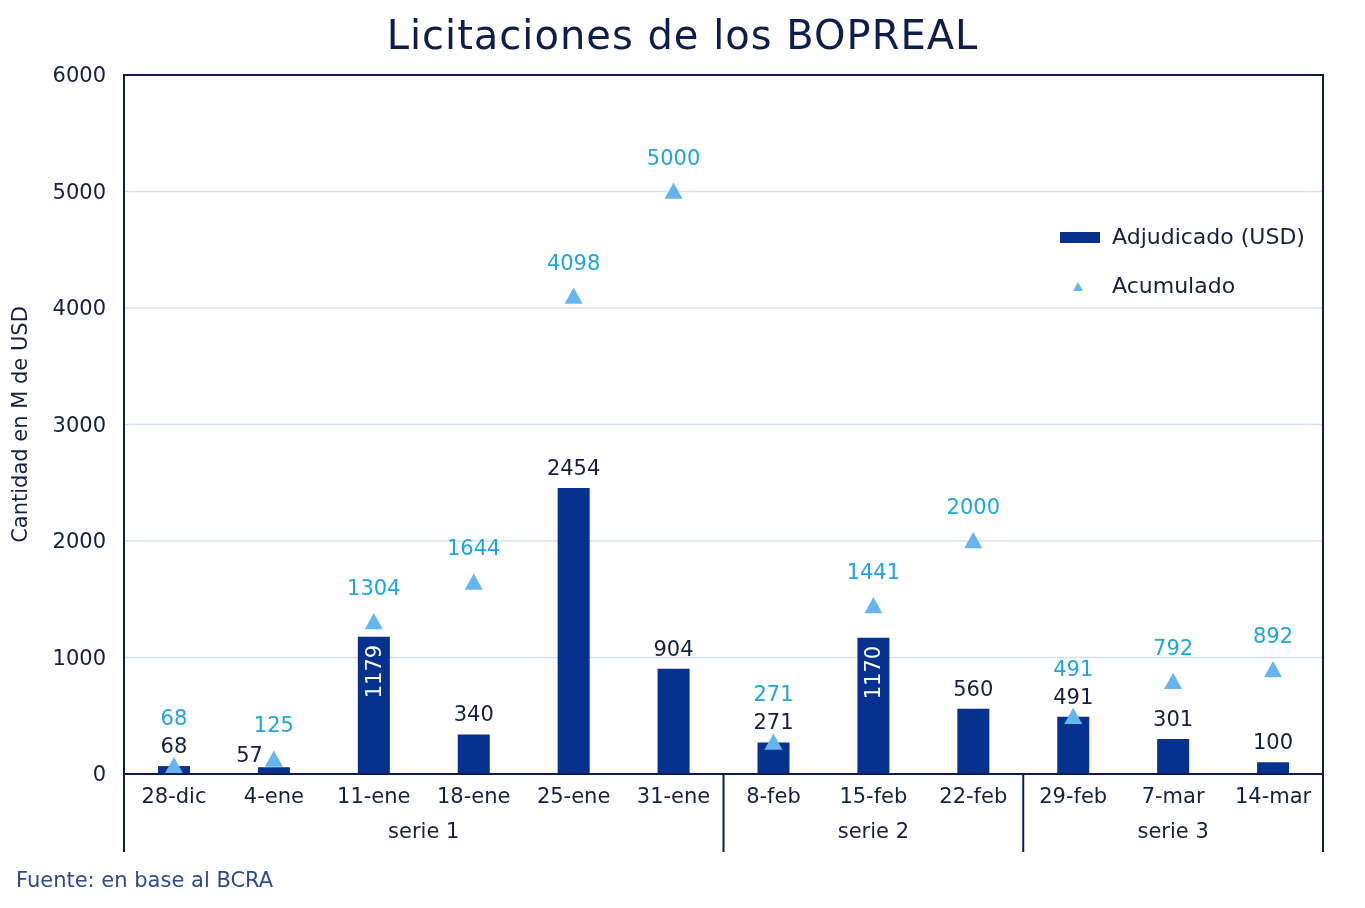 This screenshot has height=908, width=1365. Describe the element at coordinates (374, 795) in the screenshot. I see `x-tick-label: 11-ene` at that location.